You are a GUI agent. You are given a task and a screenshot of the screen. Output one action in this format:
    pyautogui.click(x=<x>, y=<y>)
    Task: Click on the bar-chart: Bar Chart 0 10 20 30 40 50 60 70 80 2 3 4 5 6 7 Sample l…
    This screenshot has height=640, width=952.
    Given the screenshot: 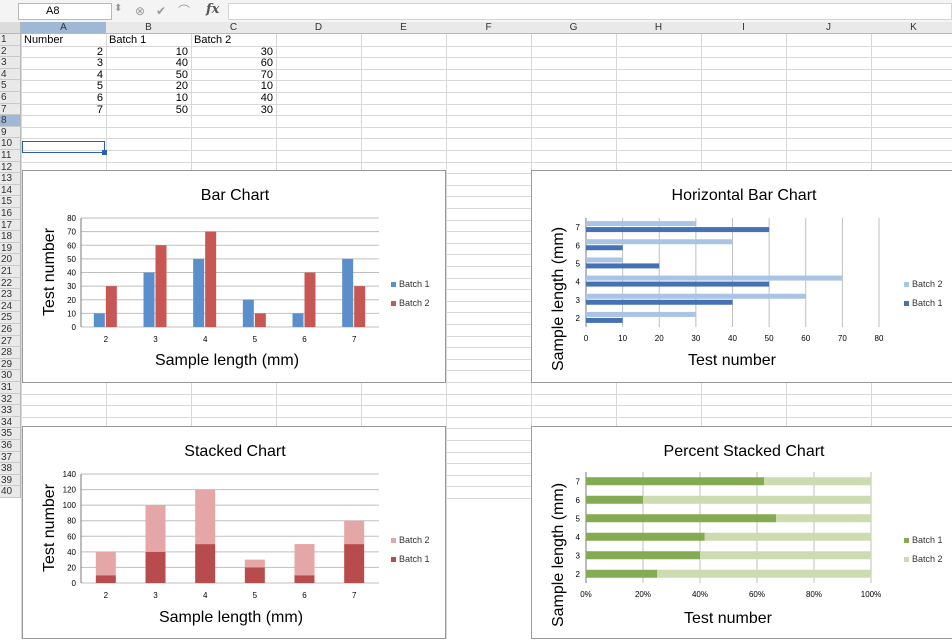 What is the action you would take?
    pyautogui.click(x=234, y=276)
    